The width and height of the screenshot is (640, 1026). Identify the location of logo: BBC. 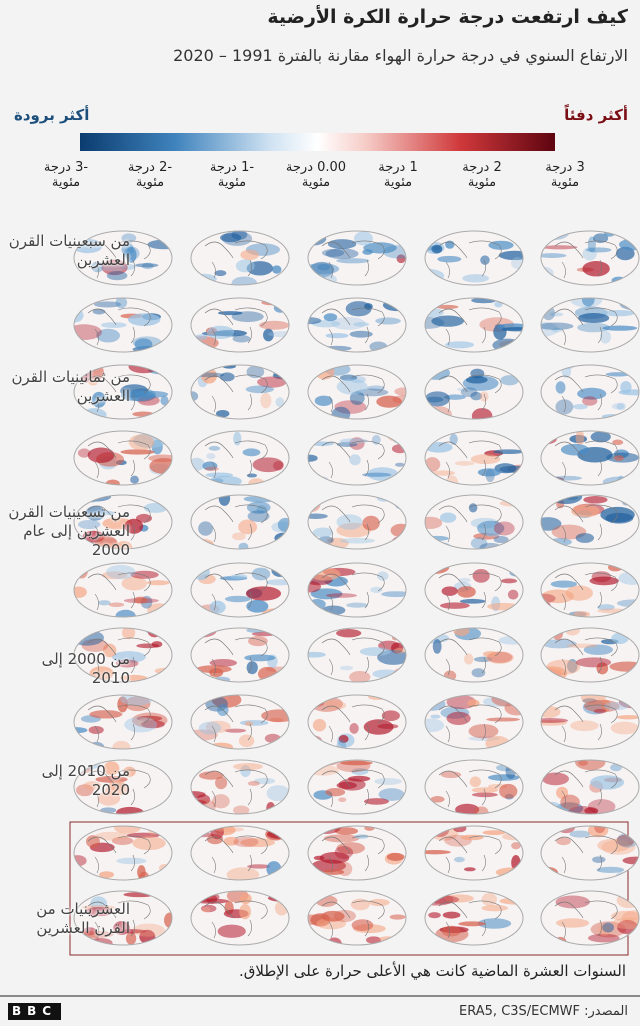
(35, 1011).